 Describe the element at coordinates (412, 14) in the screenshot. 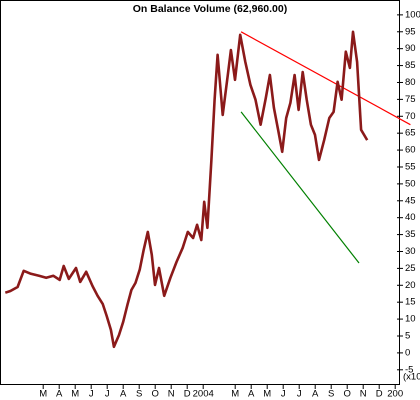

I see `y-tick-label: 100` at that location.